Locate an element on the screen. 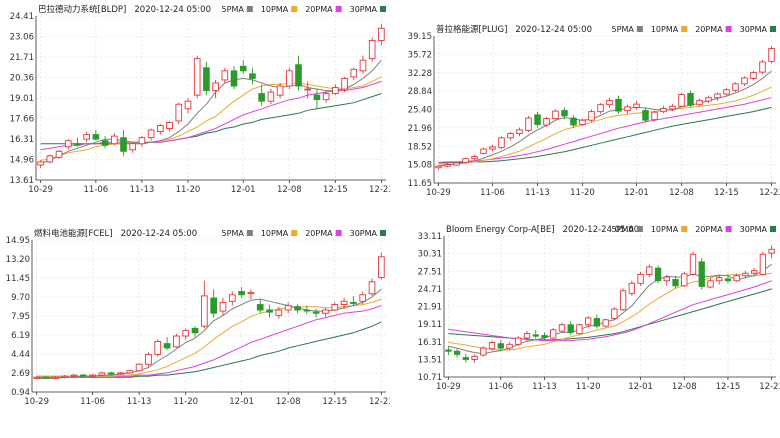  series-line-ma5 is located at coordinates (211, 111).